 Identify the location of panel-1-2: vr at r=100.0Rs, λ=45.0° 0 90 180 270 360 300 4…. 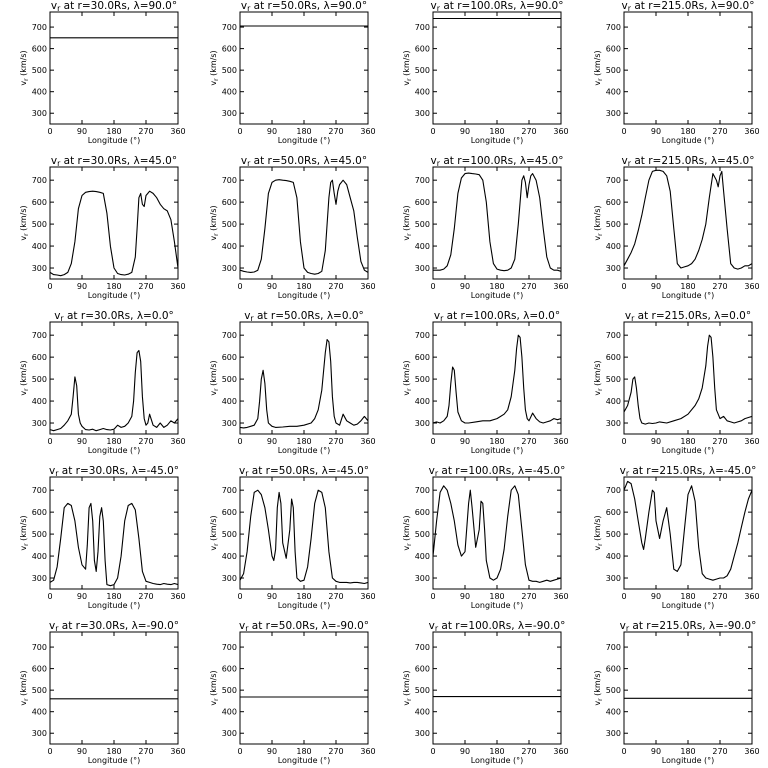
(485, 227).